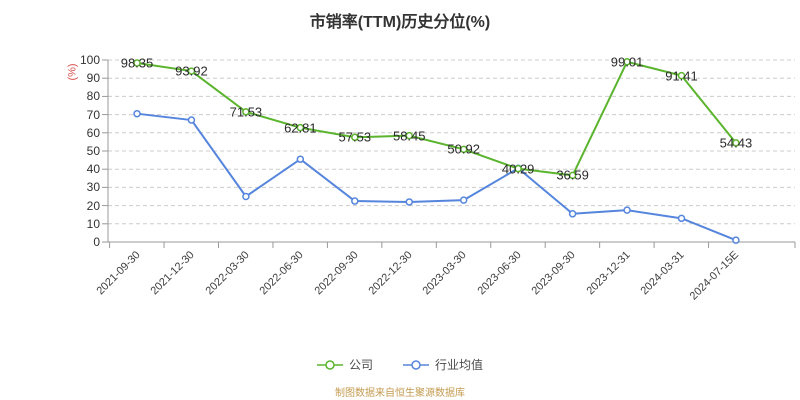 This screenshot has height=400, width=800. I want to click on data-label: 62.81, so click(300, 128).